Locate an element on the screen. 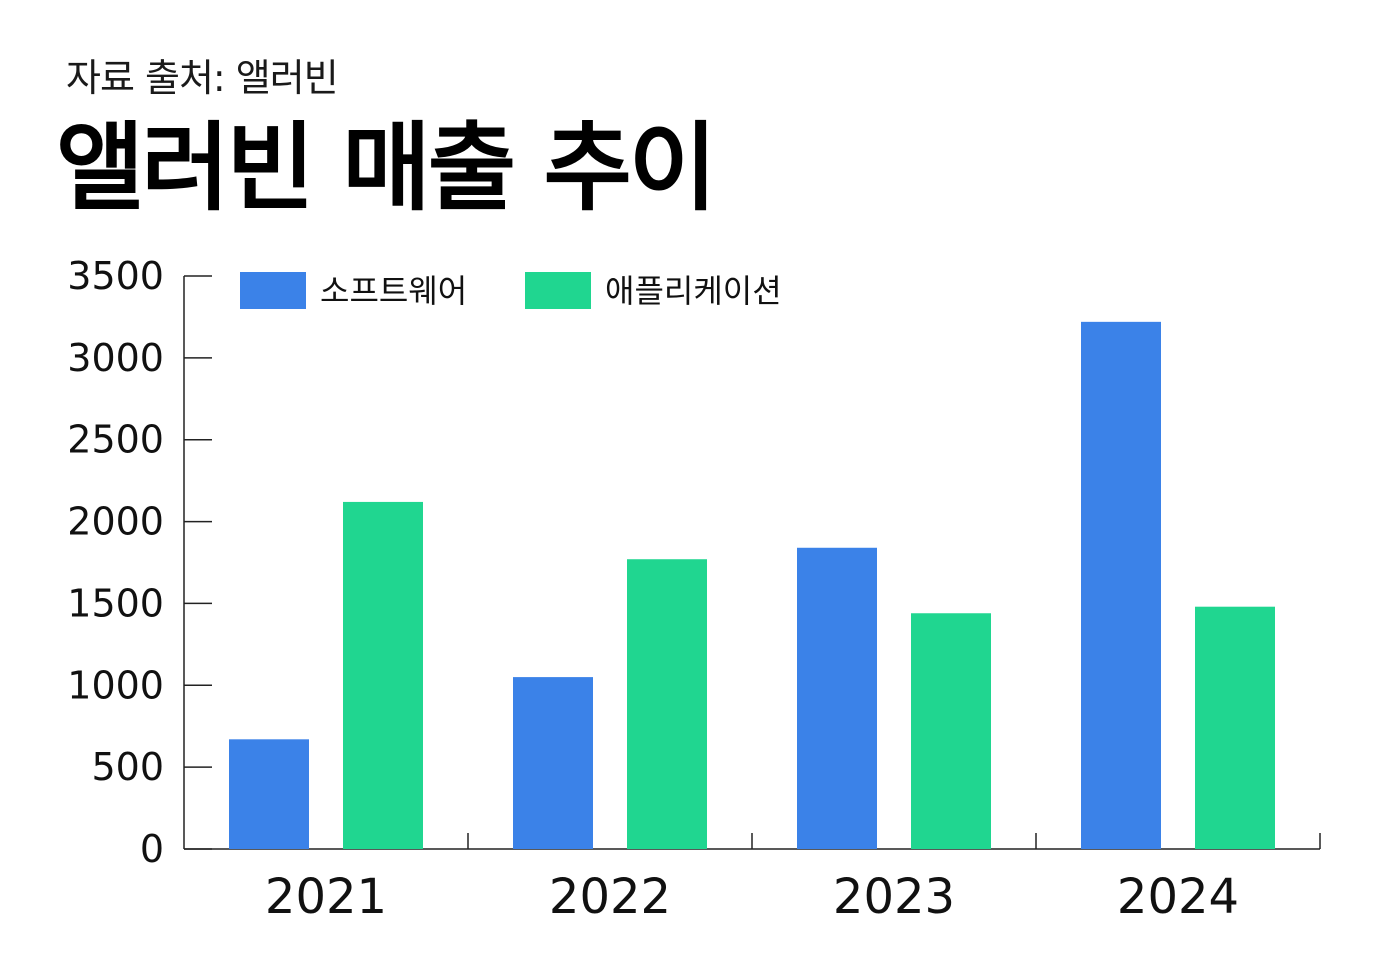 The width and height of the screenshot is (1385, 963). y-tick-label: 2000 is located at coordinates (115, 522).